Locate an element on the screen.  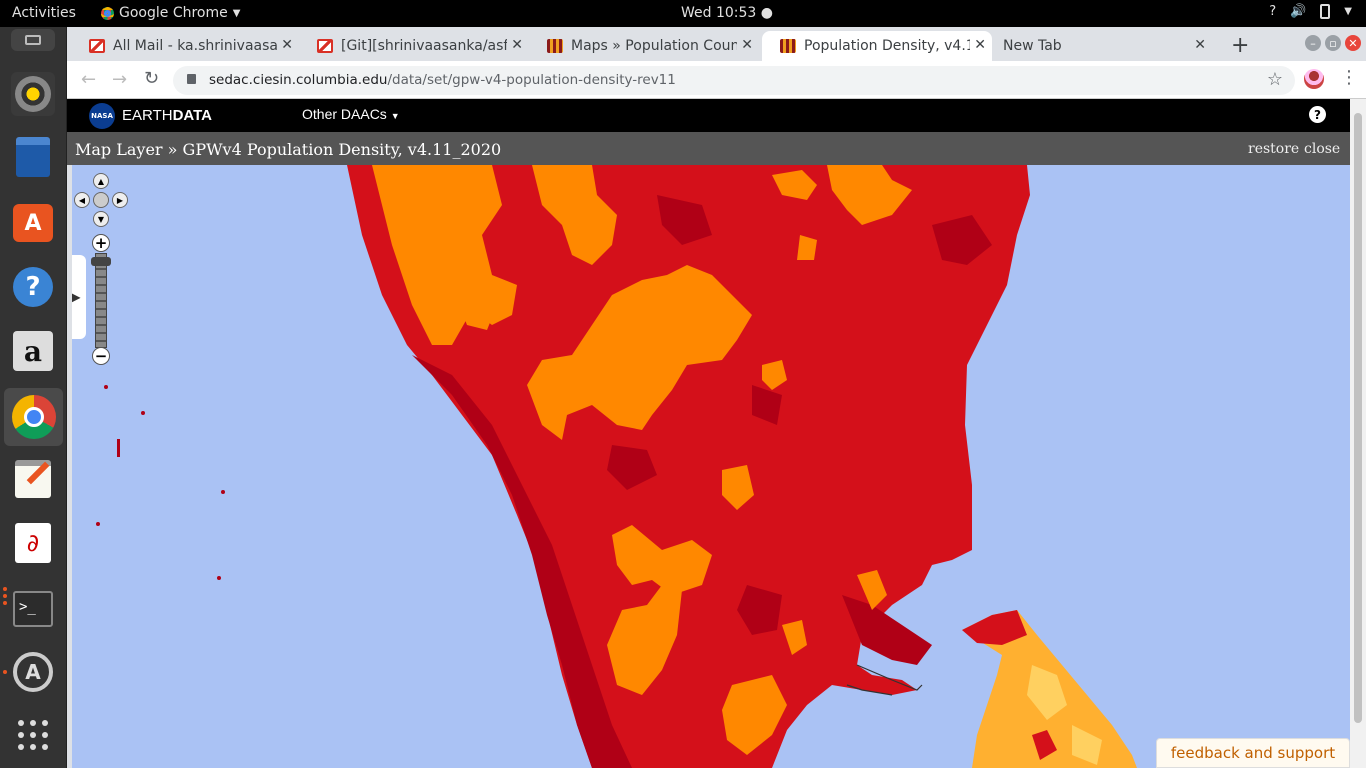
feedback-button: feedback and support is located at coordinates (1253, 753).